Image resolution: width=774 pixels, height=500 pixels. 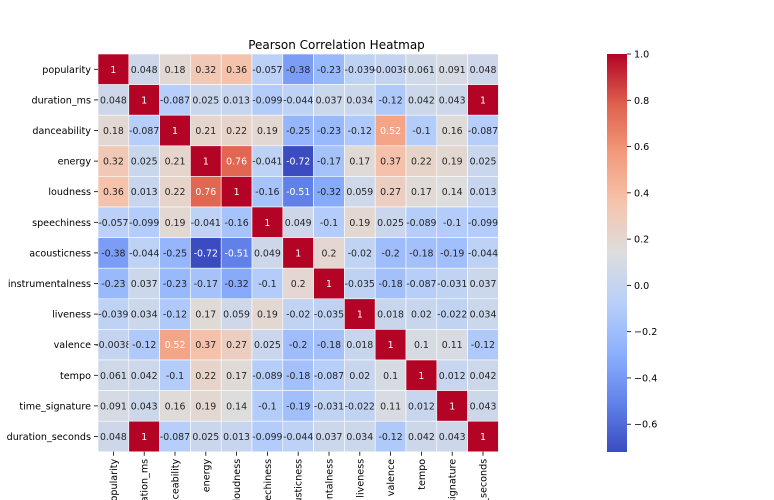 I want to click on heatmap-cell-label: -0.099, so click(x=267, y=437).